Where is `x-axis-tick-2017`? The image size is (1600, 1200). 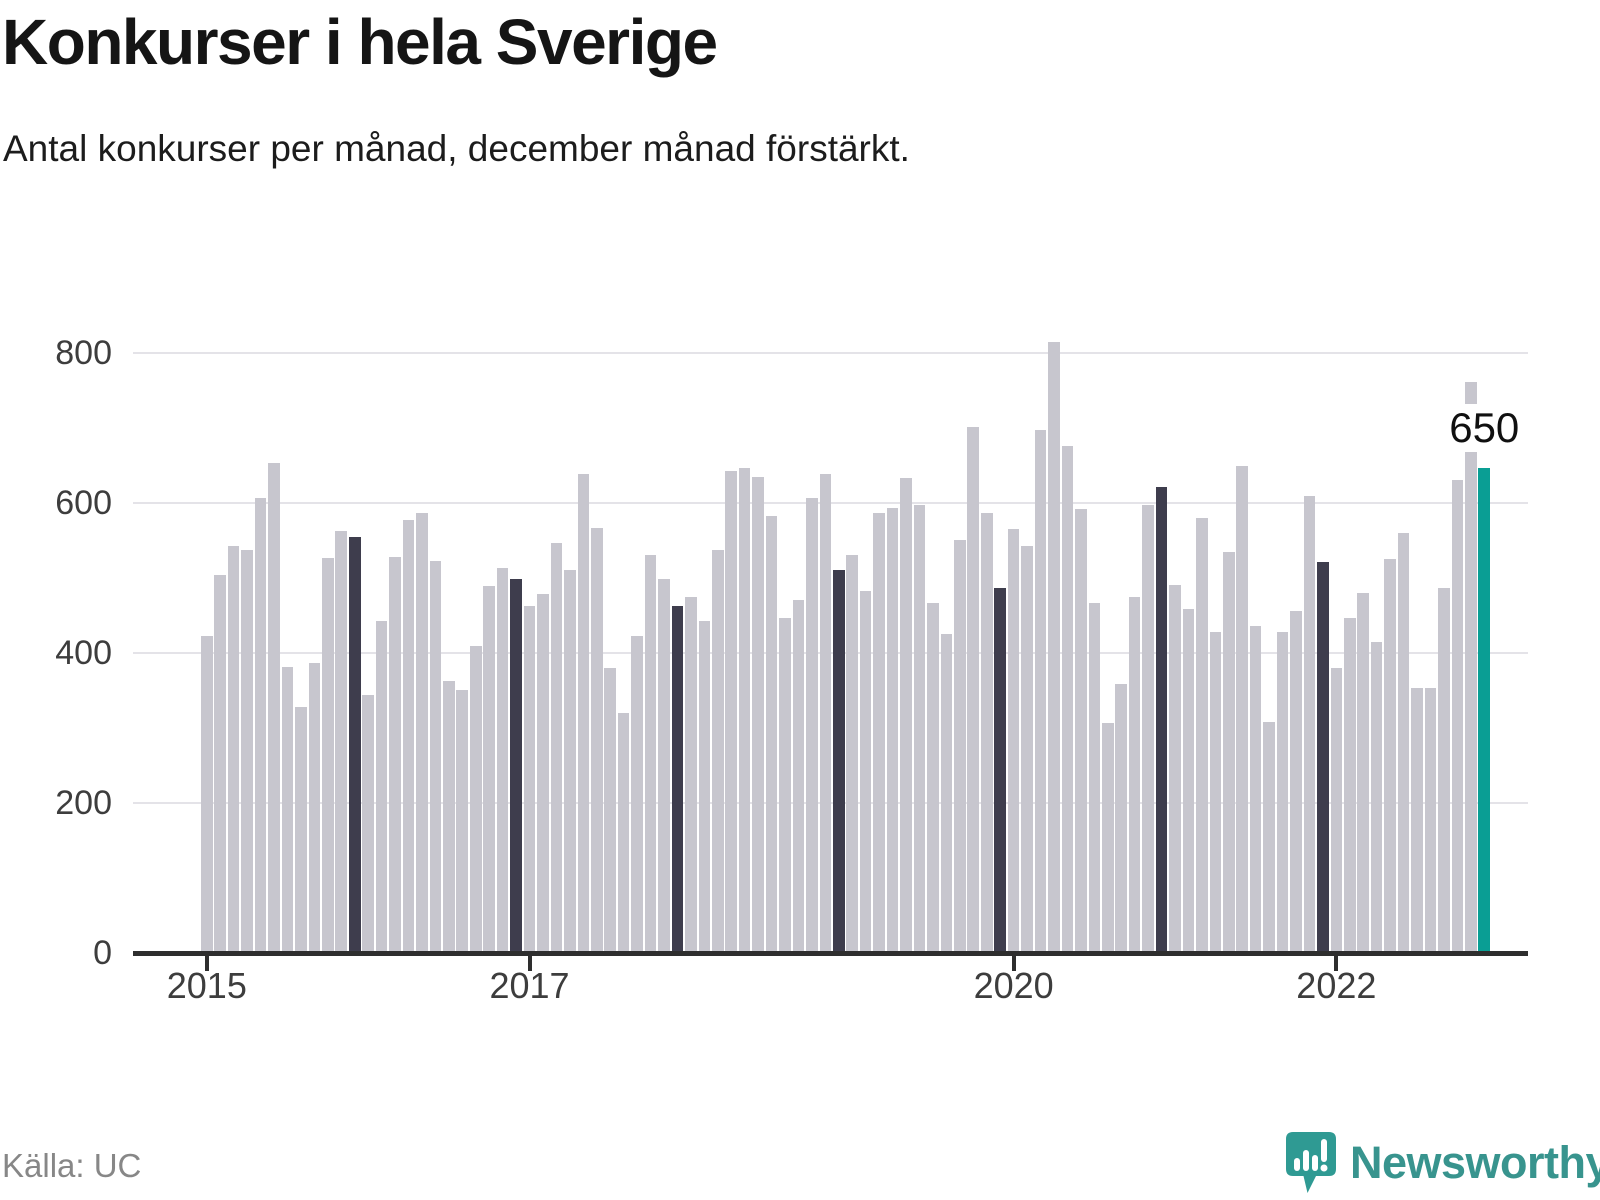 x-axis-tick-2017 is located at coordinates (529, 963).